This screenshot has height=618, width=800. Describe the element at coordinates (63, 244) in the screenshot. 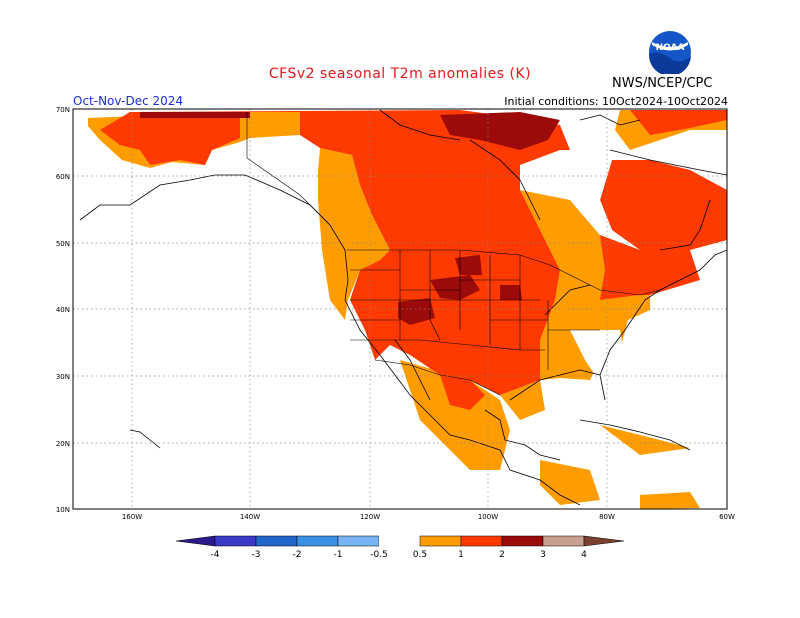

I see `lat-label: 50N` at that location.